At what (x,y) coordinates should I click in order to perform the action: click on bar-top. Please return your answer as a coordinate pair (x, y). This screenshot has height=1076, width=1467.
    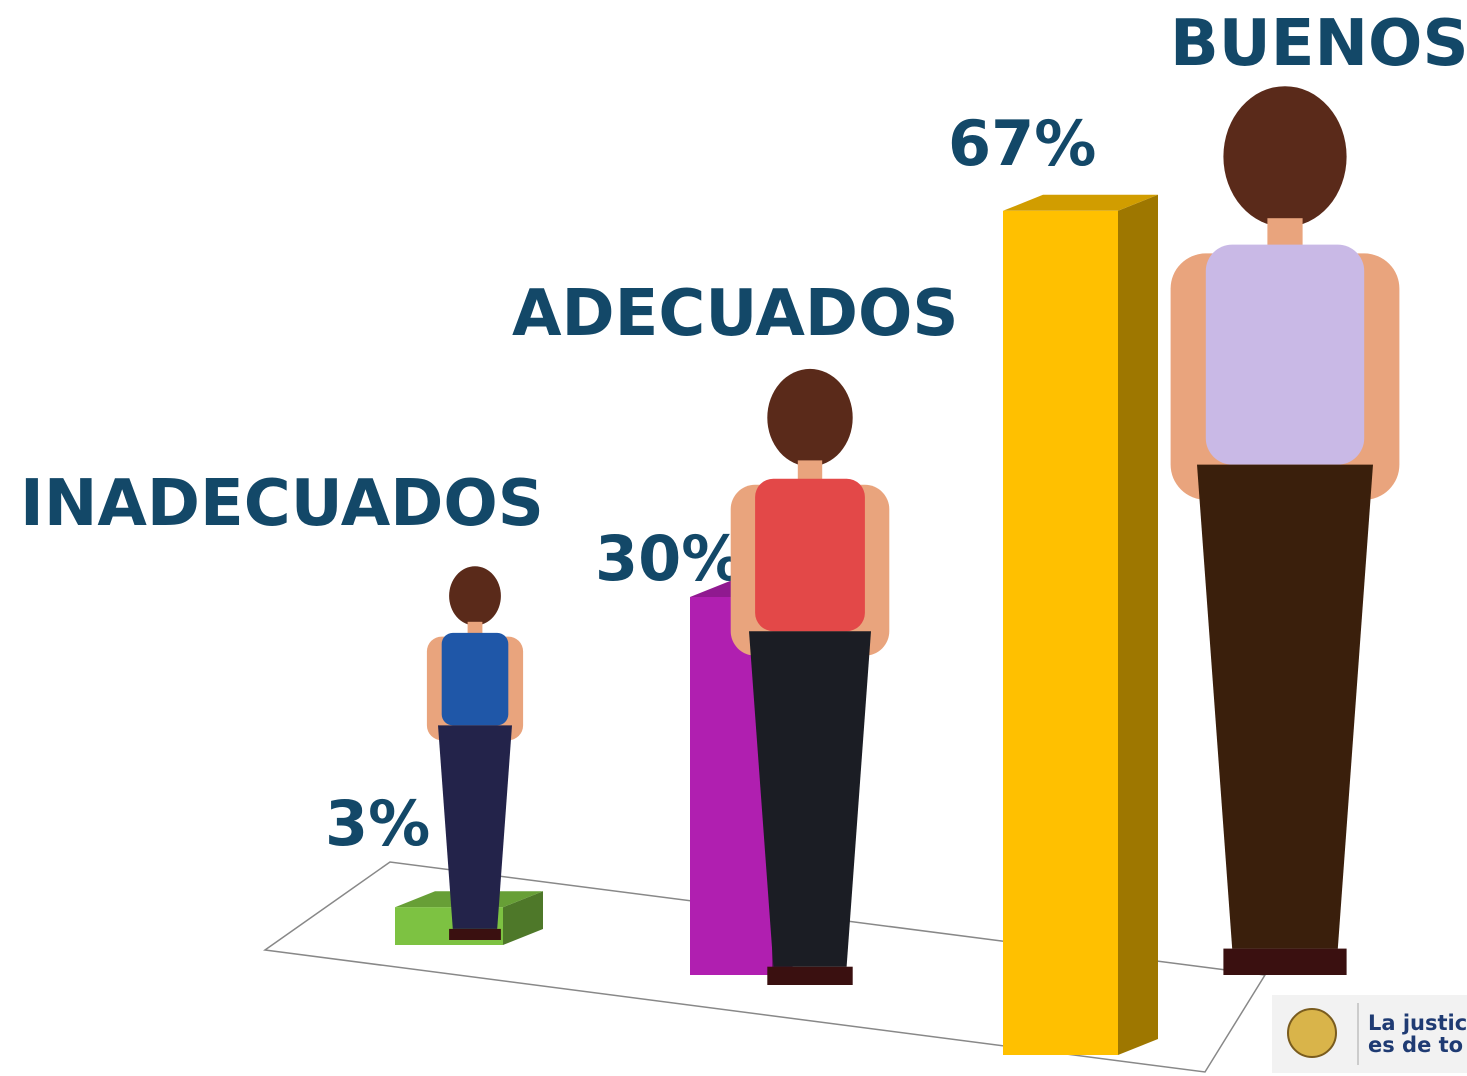
    Looking at the image, I should click on (1080, 202).